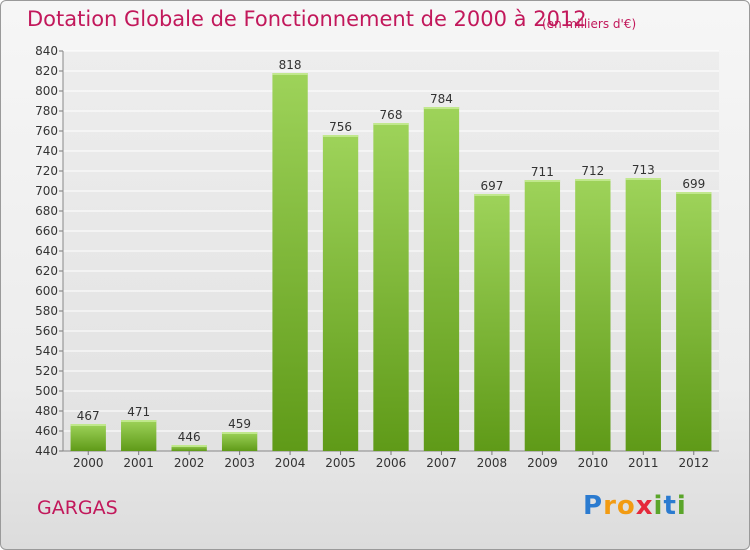  Describe the element at coordinates (46, 71) in the screenshot. I see `y-tick-label: 820` at that location.